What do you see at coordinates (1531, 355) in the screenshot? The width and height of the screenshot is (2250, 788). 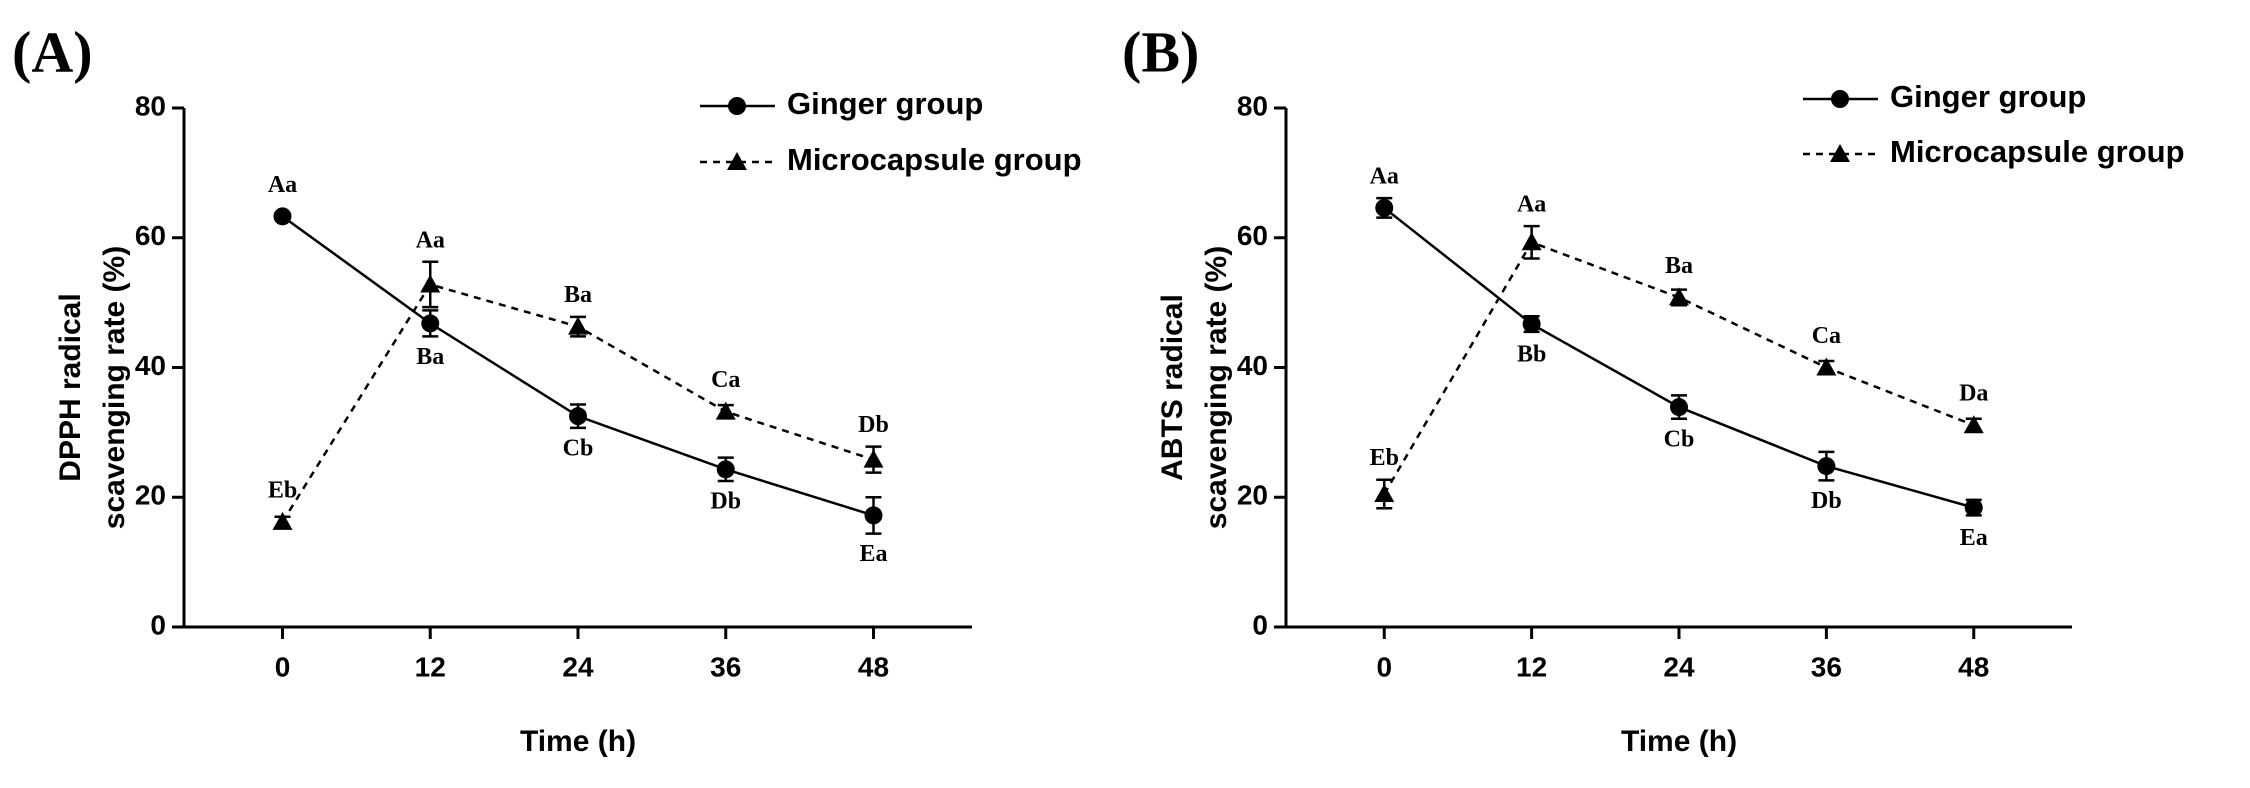 I see `annotation: Bb` at bounding box center [1531, 355].